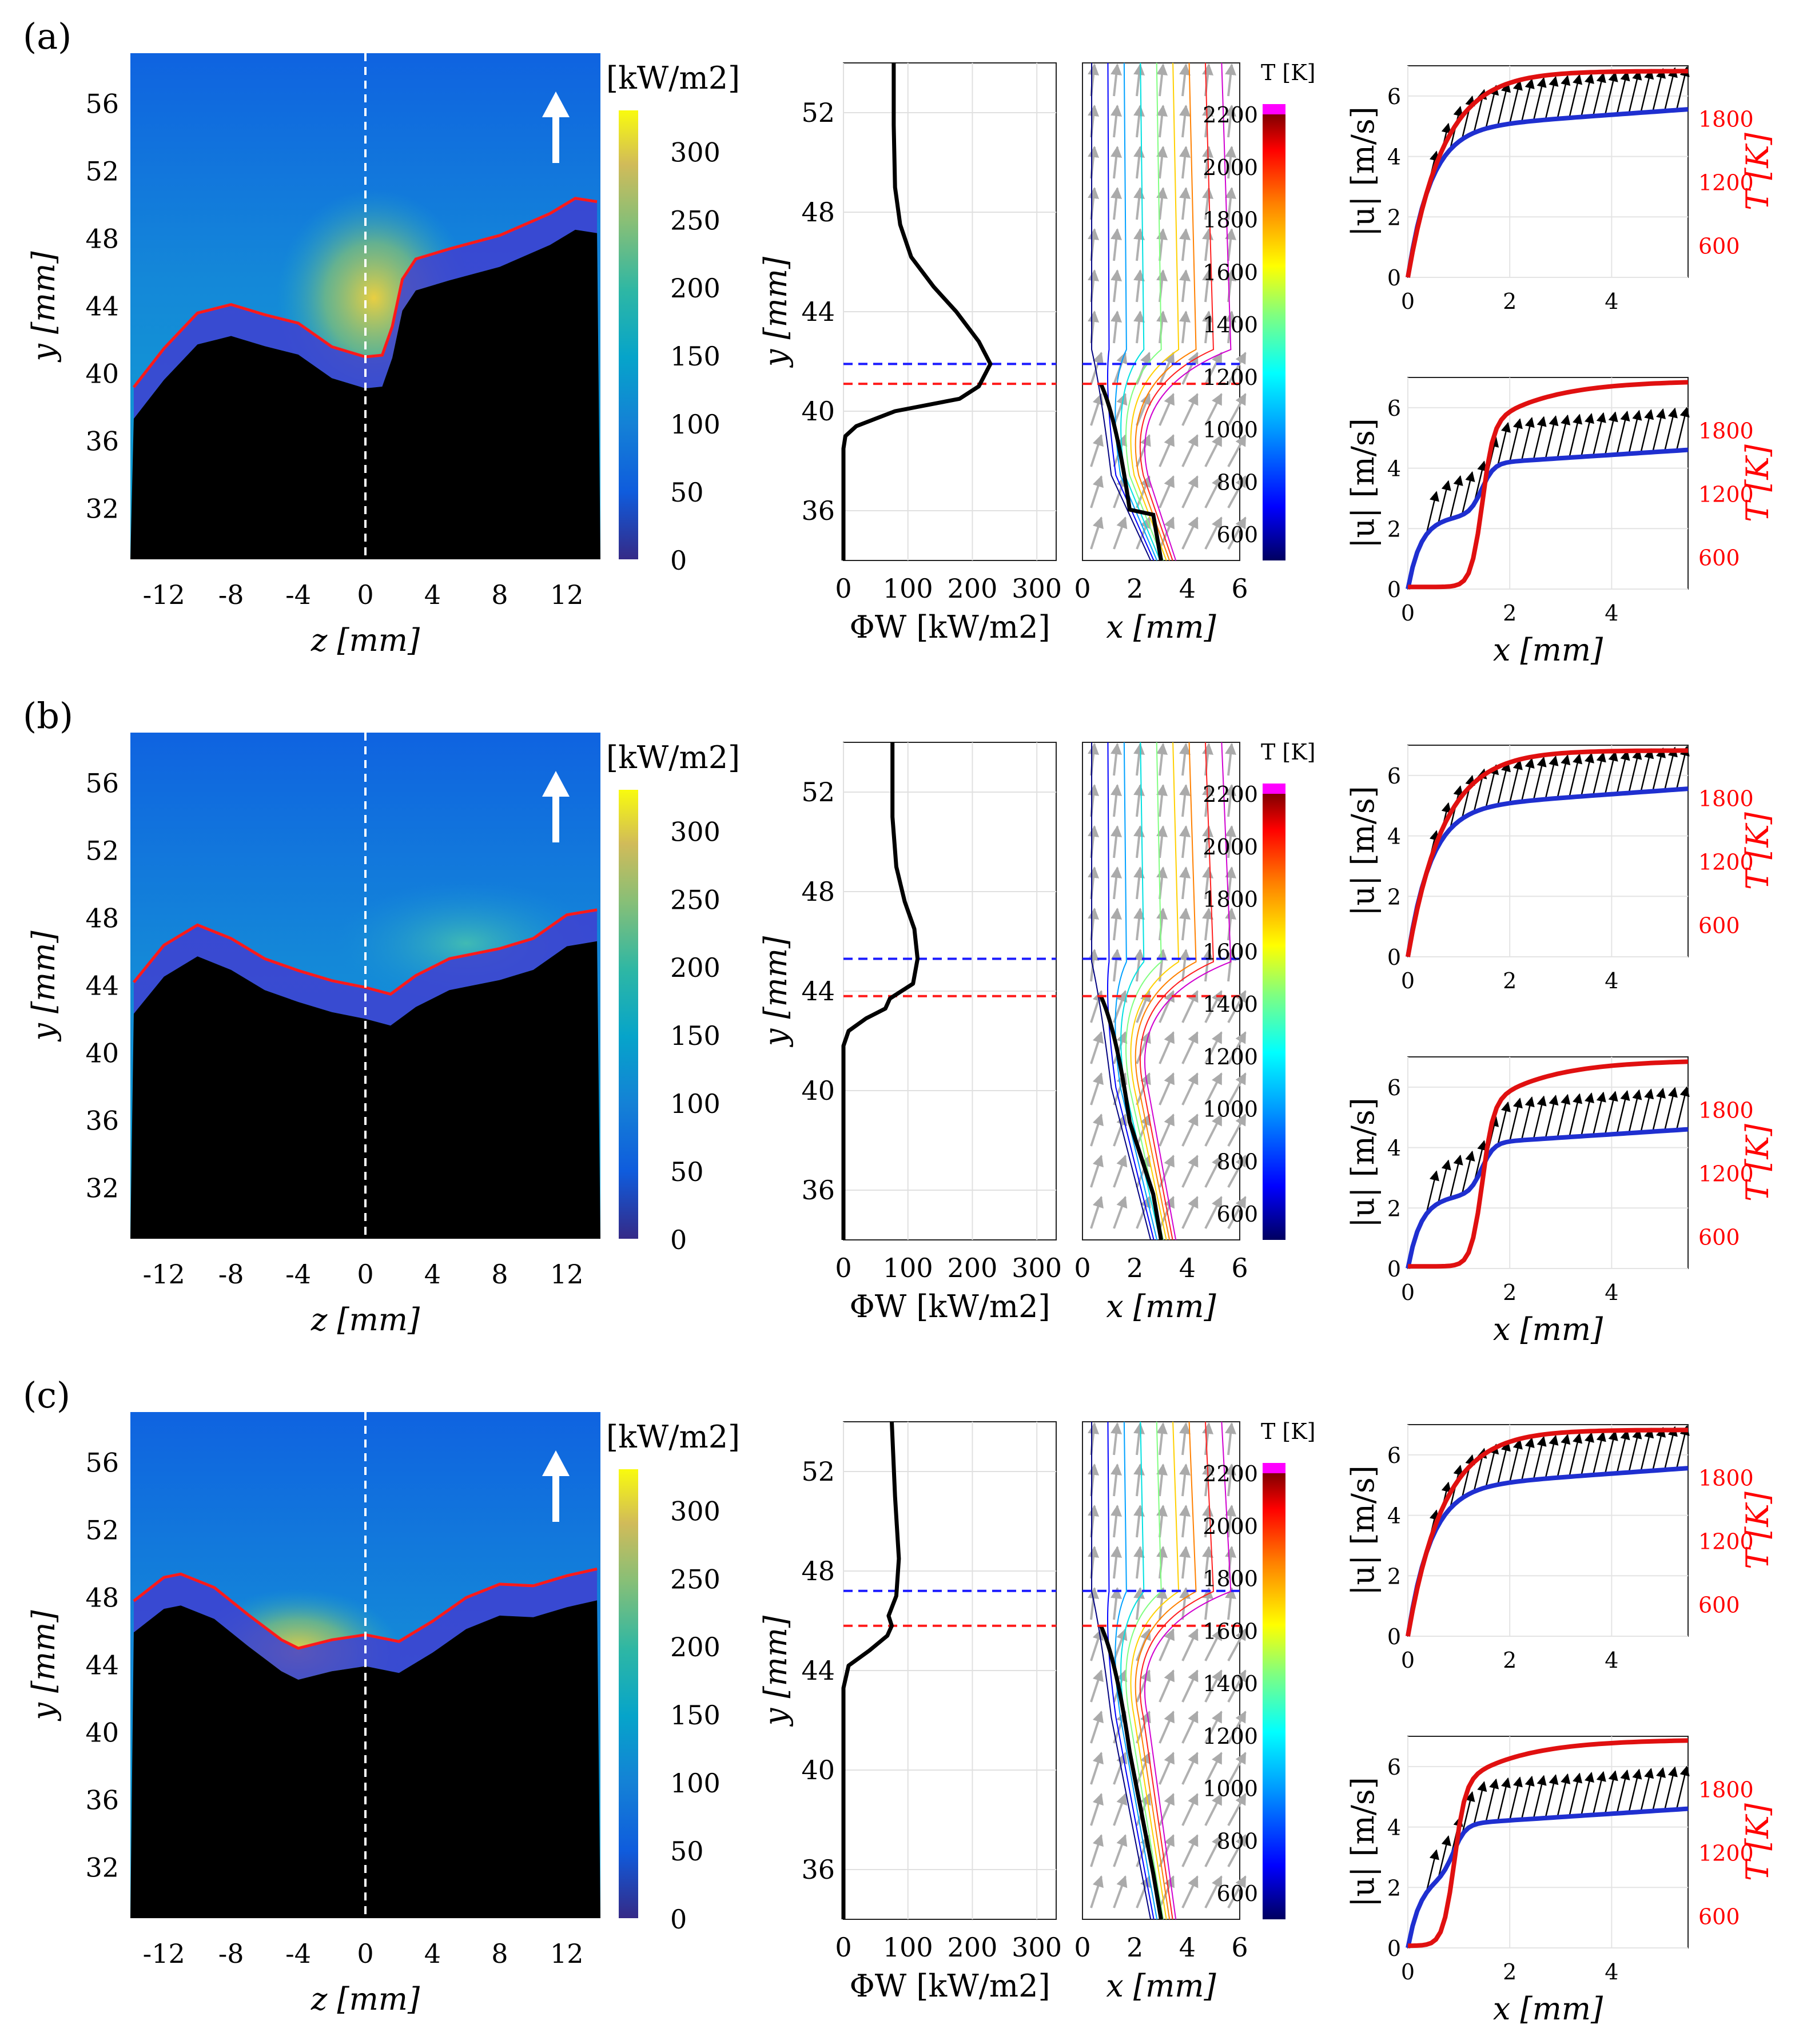  What do you see at coordinates (818, 510) in the screenshot?
I see `flux-ytick: 36` at bounding box center [818, 510].